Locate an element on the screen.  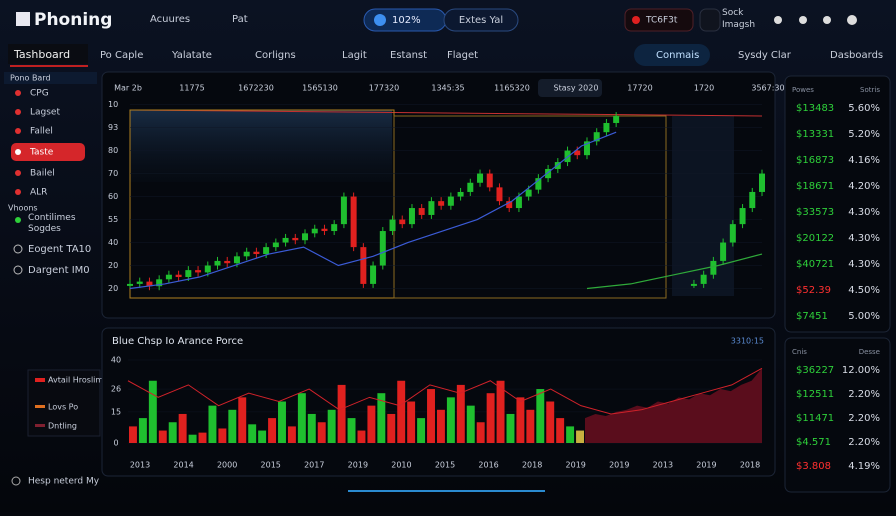
pill-icon is located at coordinates (380, 20).